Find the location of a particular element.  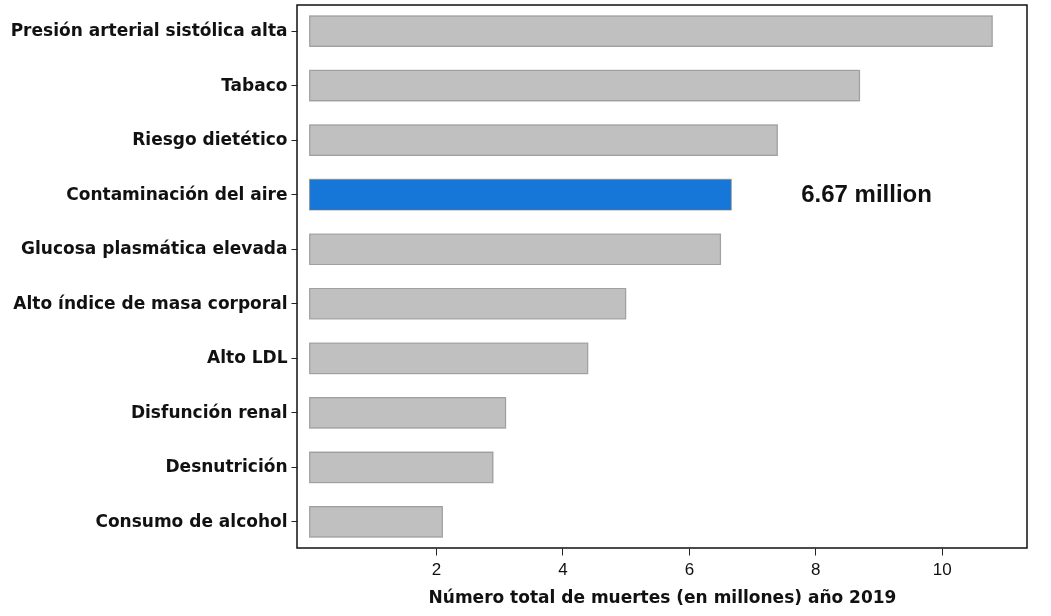

y-tick-label: Desnutrición is located at coordinates (226, 466).